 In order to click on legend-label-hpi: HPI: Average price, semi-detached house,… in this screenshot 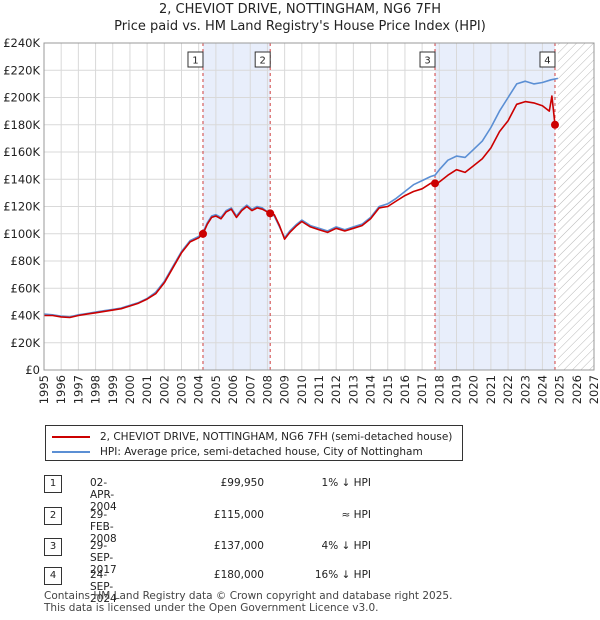, I will do `click(261, 452)`.